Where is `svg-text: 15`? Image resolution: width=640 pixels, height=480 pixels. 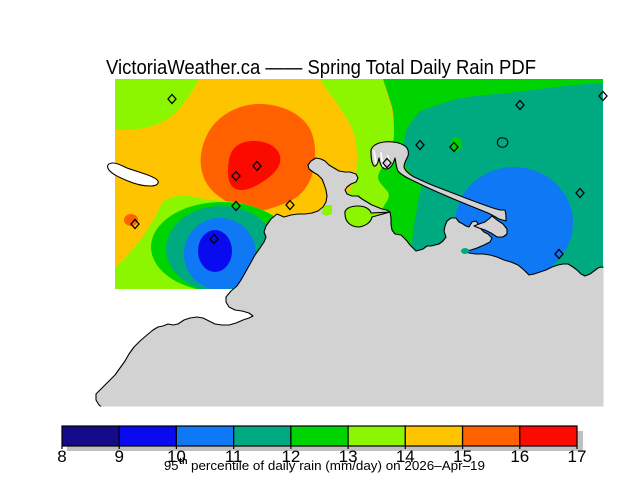 svg-text: 15 is located at coordinates (462, 456).